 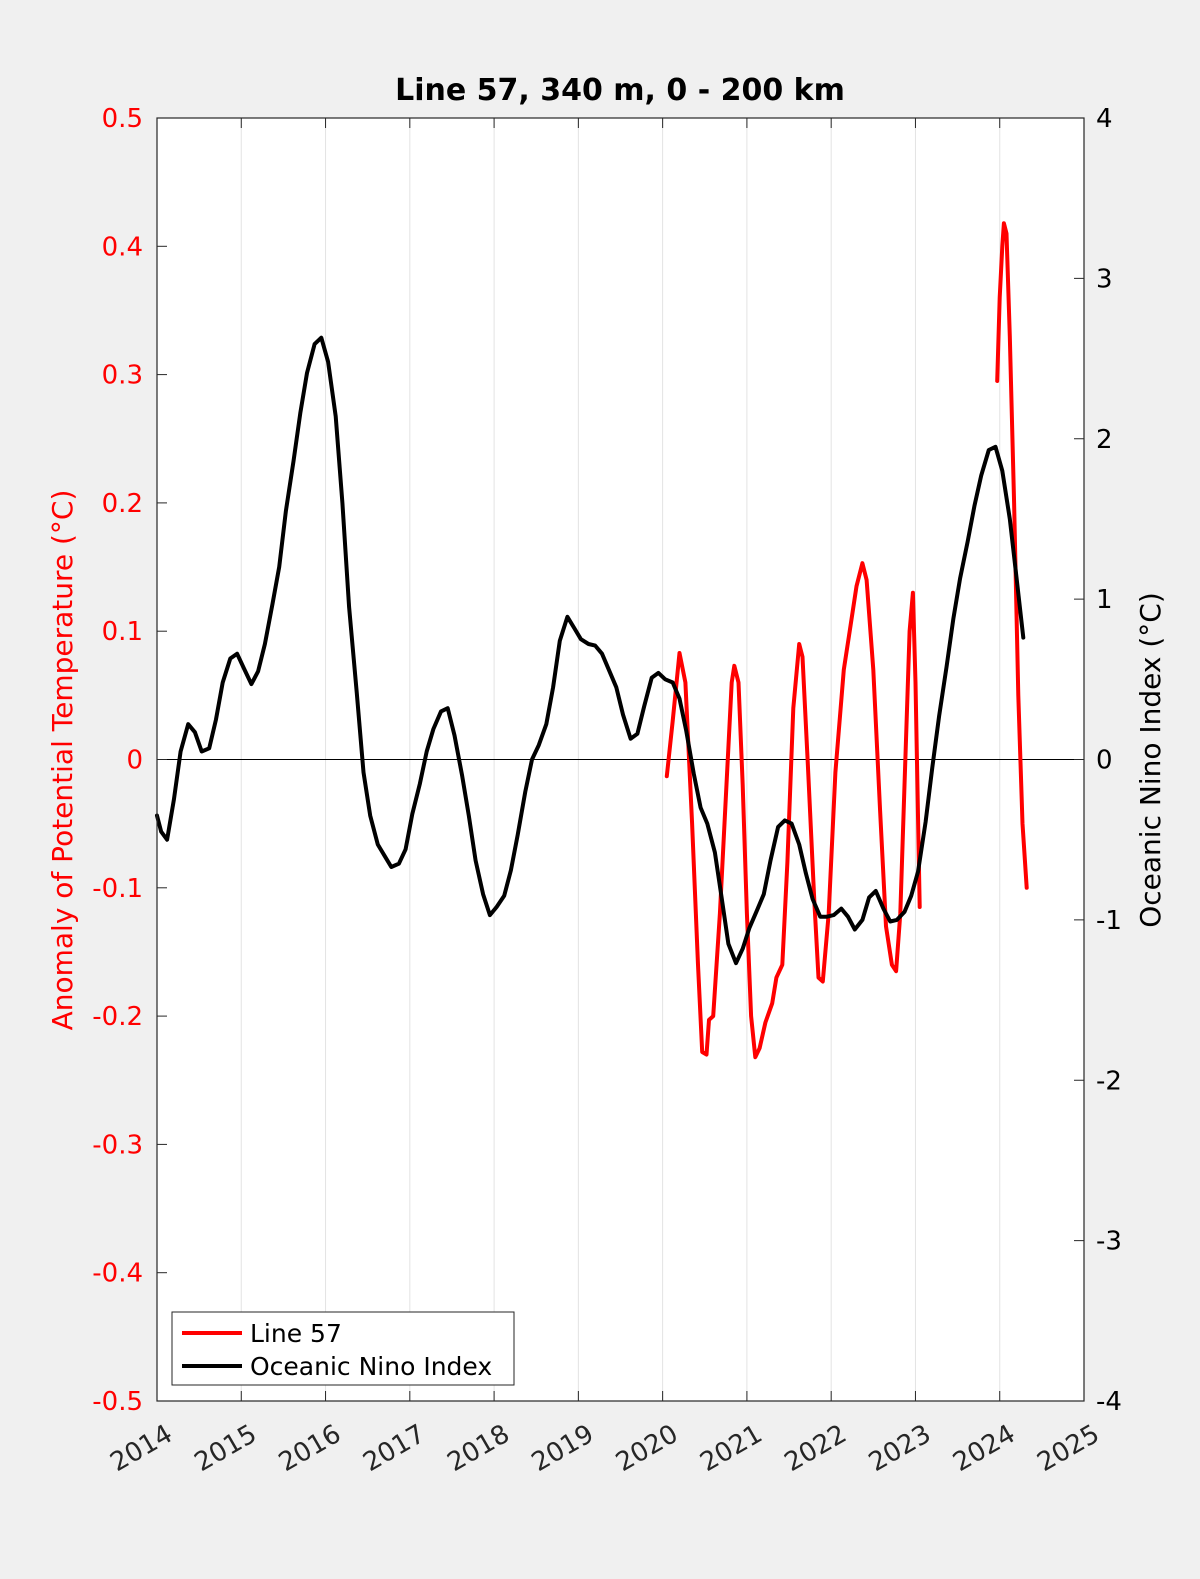 What do you see at coordinates (62, 760) in the screenshot?
I see `y-axis-left-label: Anomaly of Potential Temperature (°C)` at bounding box center [62, 760].